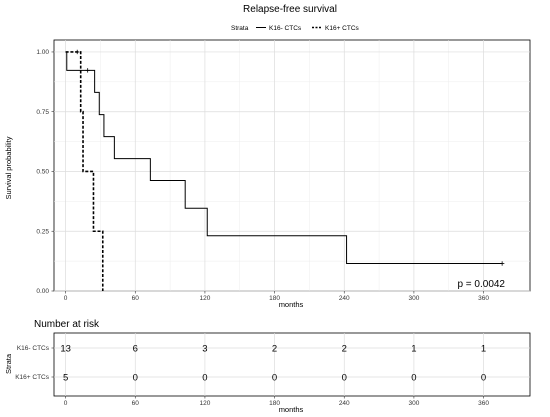  I want to click on x-tick-label-0: 0, so click(66, 298).